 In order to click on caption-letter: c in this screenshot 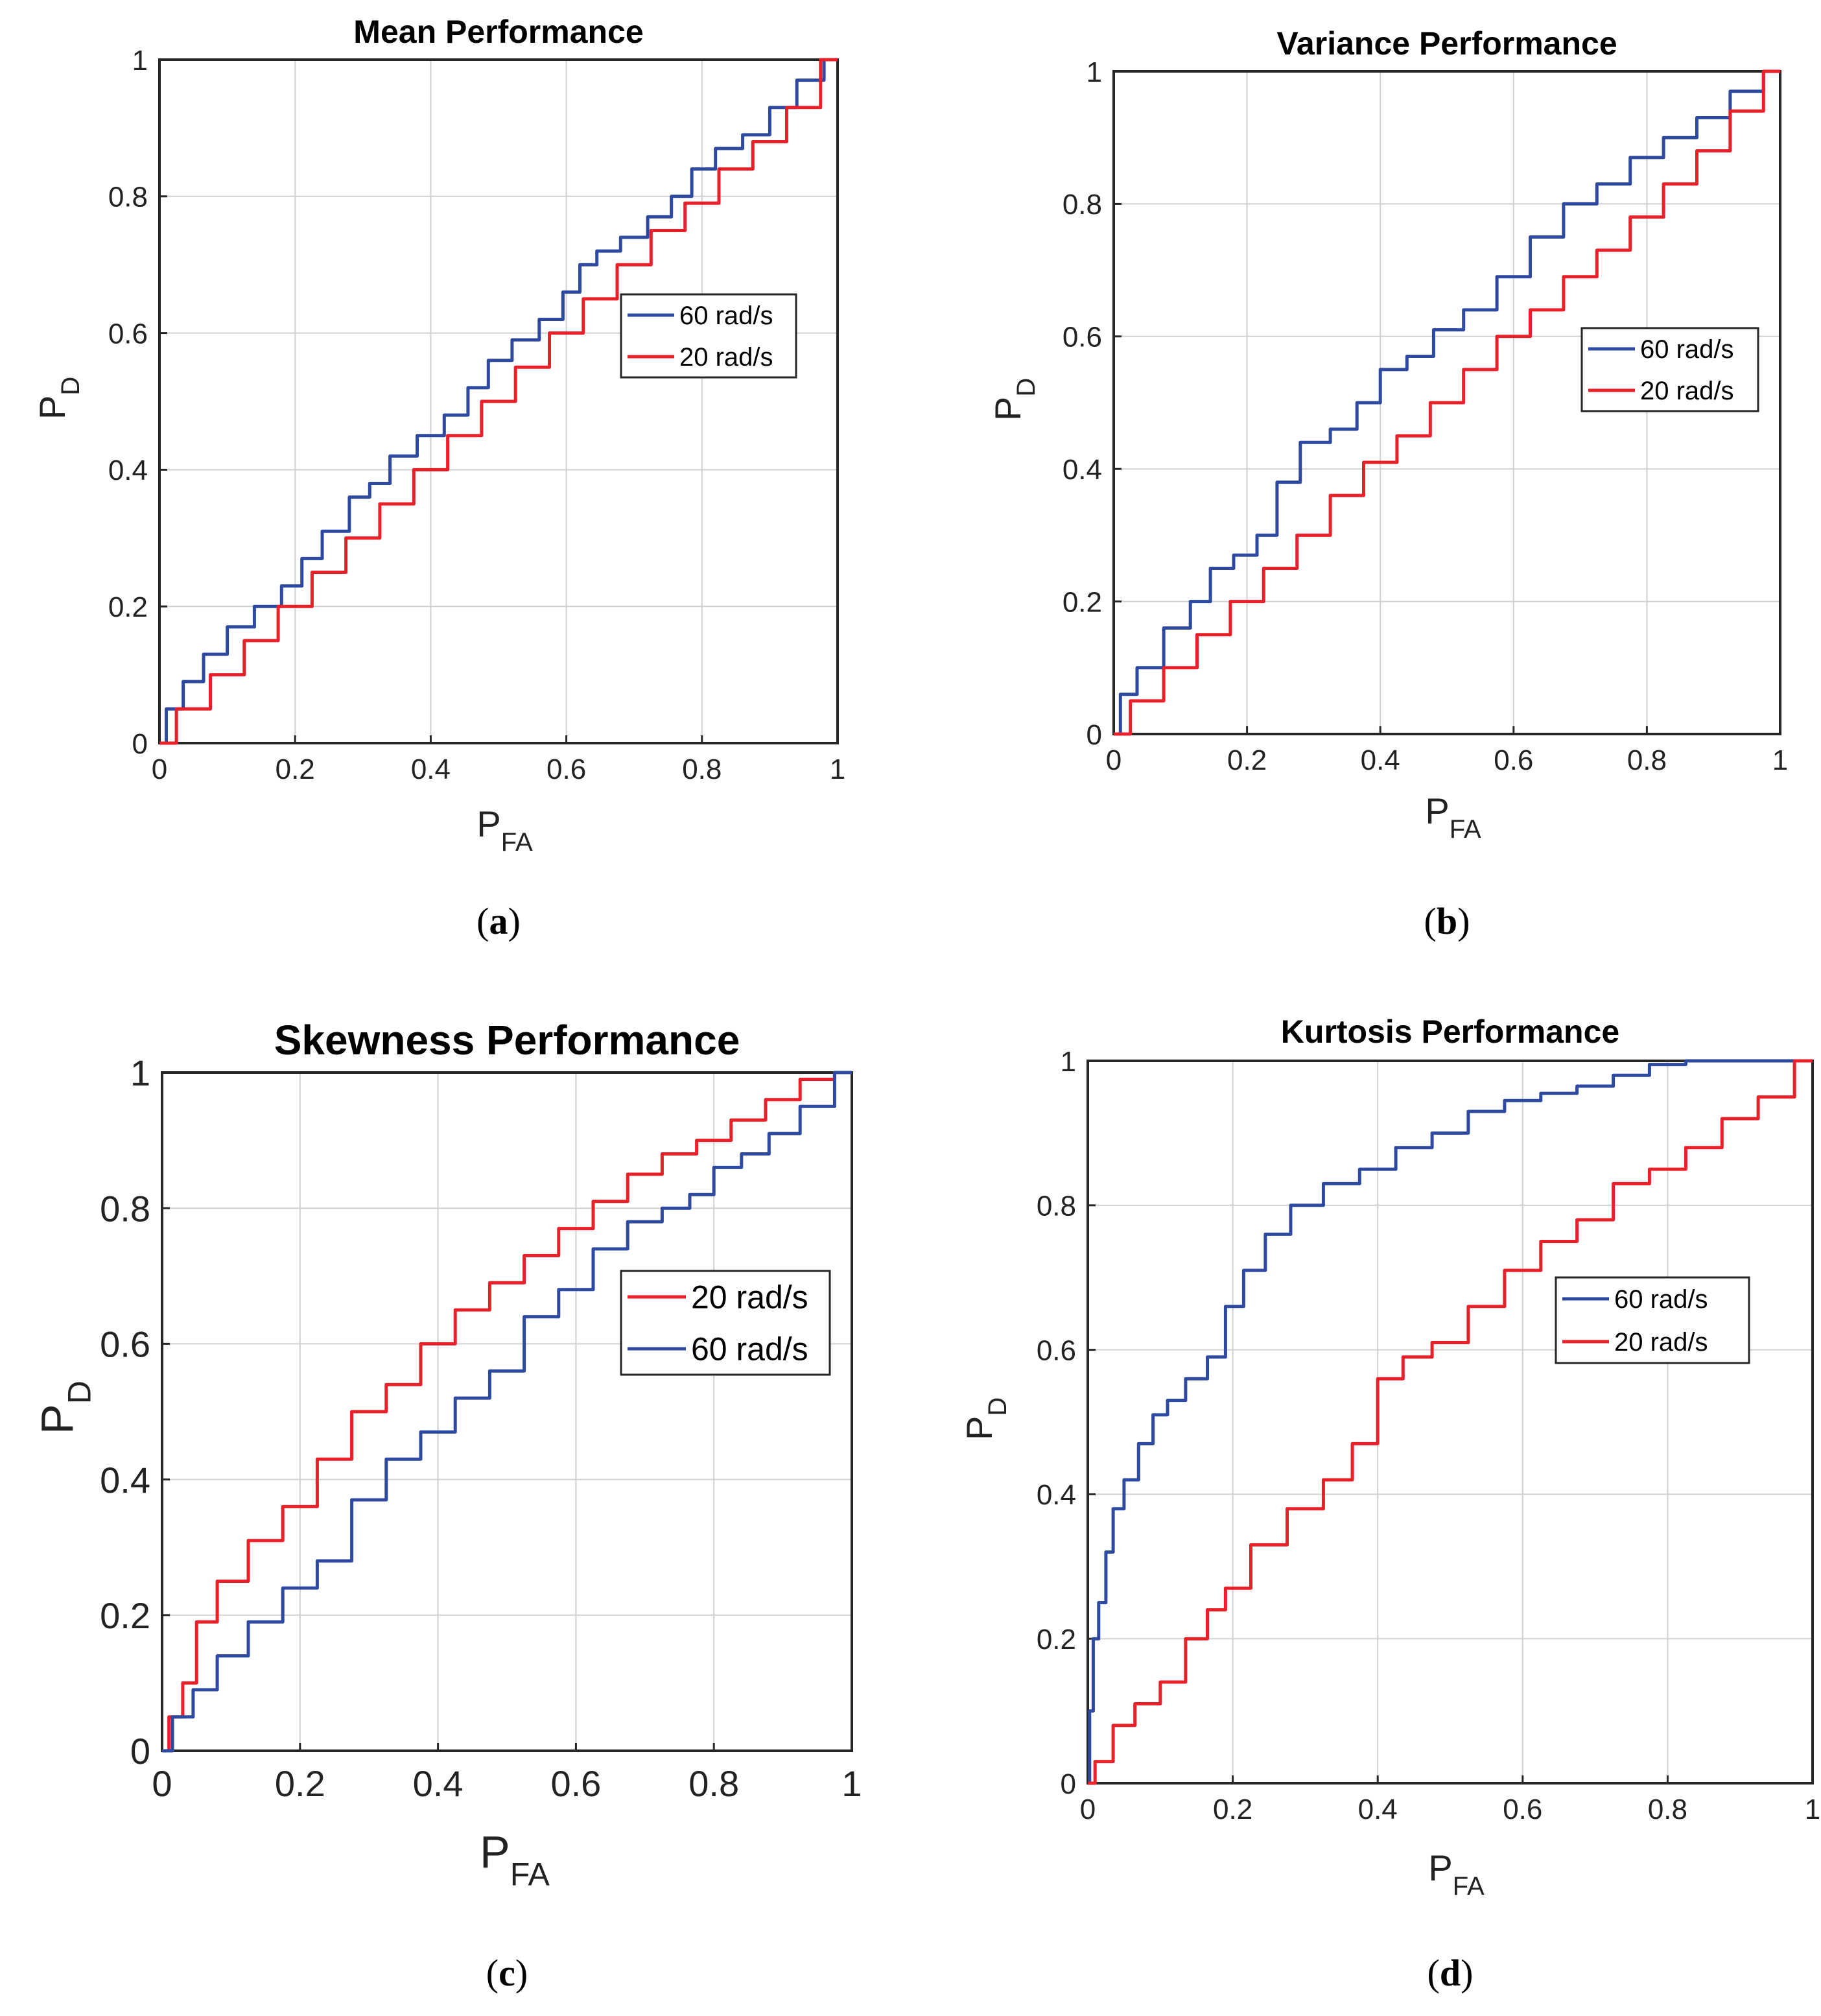, I will do `click(507, 1973)`.